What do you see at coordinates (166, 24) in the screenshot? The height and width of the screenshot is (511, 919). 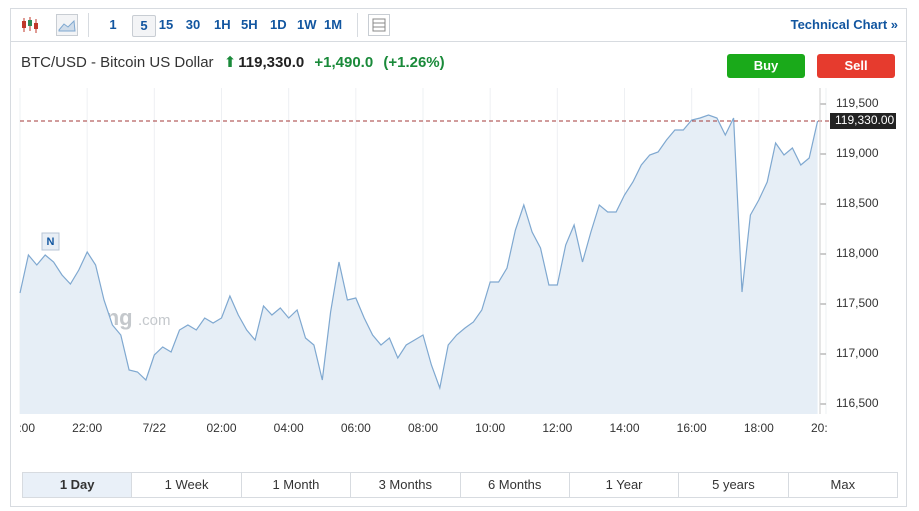 I see `interval-button: 15` at bounding box center [166, 24].